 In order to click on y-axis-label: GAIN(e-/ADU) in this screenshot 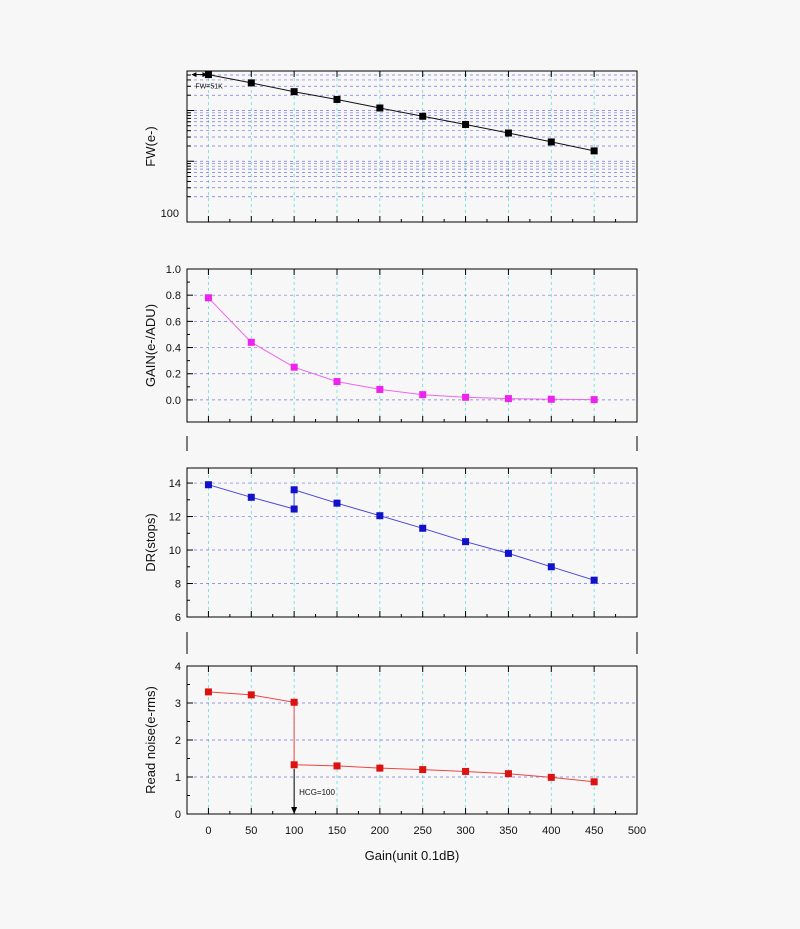, I will do `click(150, 345)`.